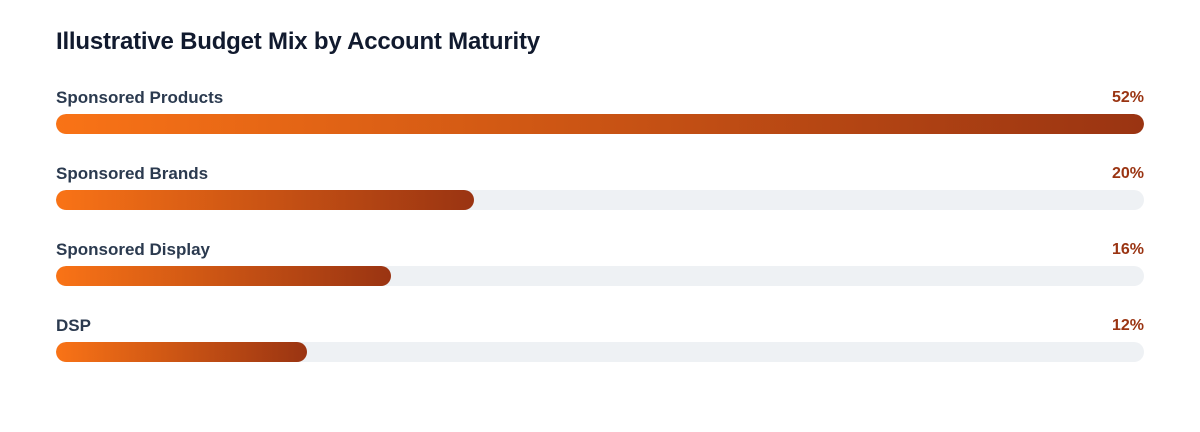 Image resolution: width=1200 pixels, height=432 pixels. I want to click on value-label: 20%, so click(1127, 173).